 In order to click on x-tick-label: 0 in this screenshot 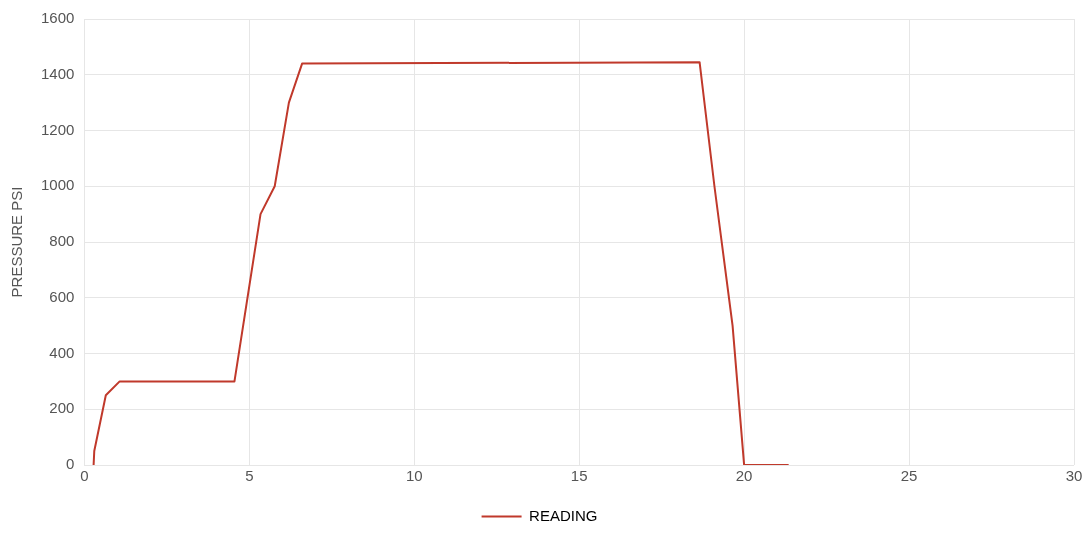, I will do `click(84, 476)`.